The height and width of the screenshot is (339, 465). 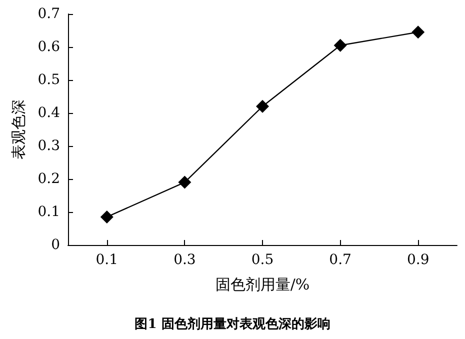 What do you see at coordinates (49, 47) in the screenshot?
I see `y-tick-label: 0.6` at bounding box center [49, 47].